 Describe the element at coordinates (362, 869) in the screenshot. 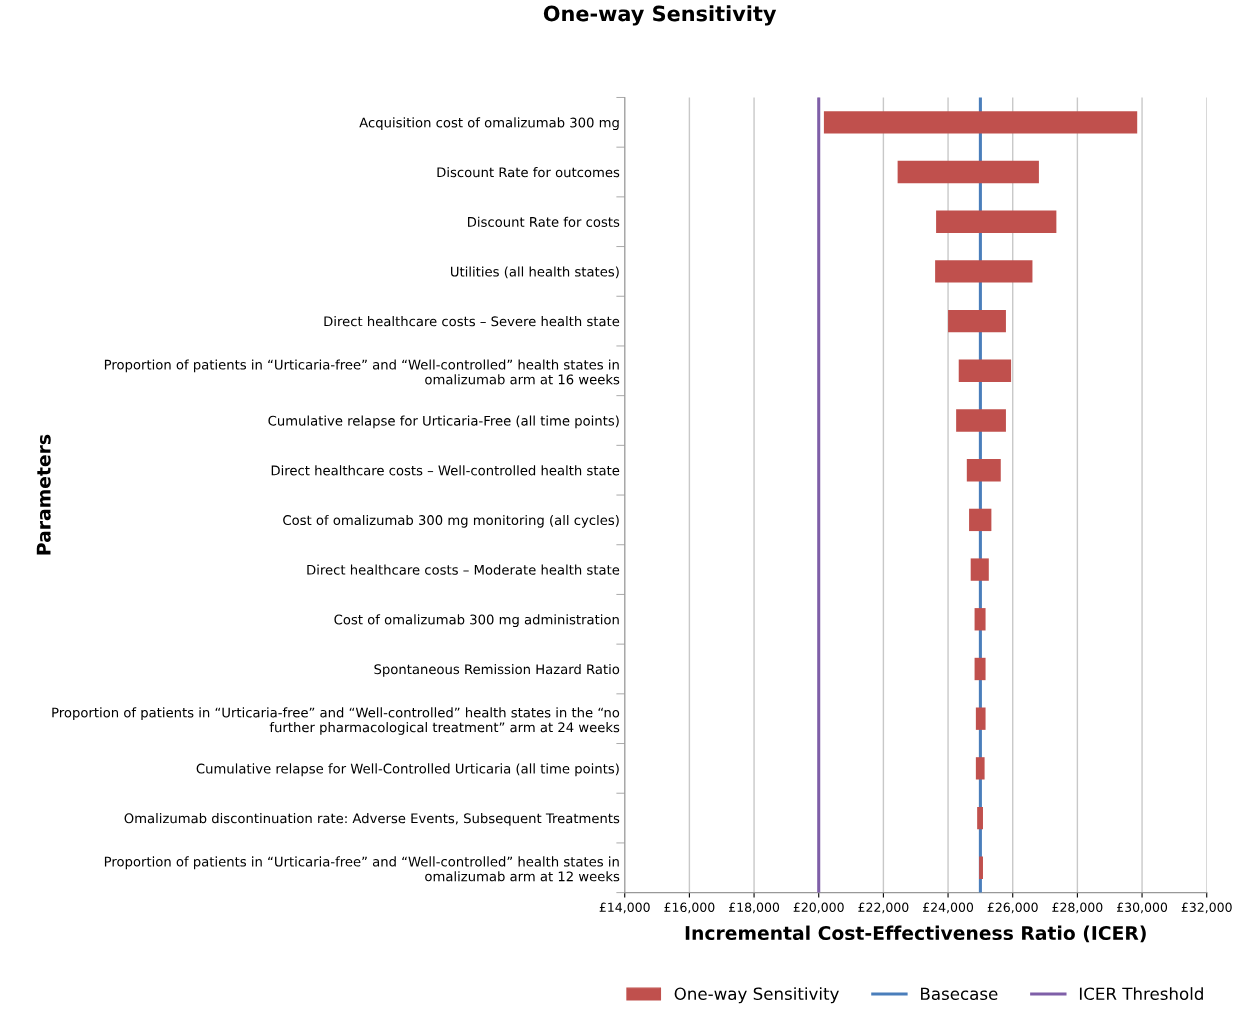

I see `y-tick-label: Proportion of patients in “Urticaria-free” and “Well-controlled” health states in omalizumab arm at 12 weeks` at that location.